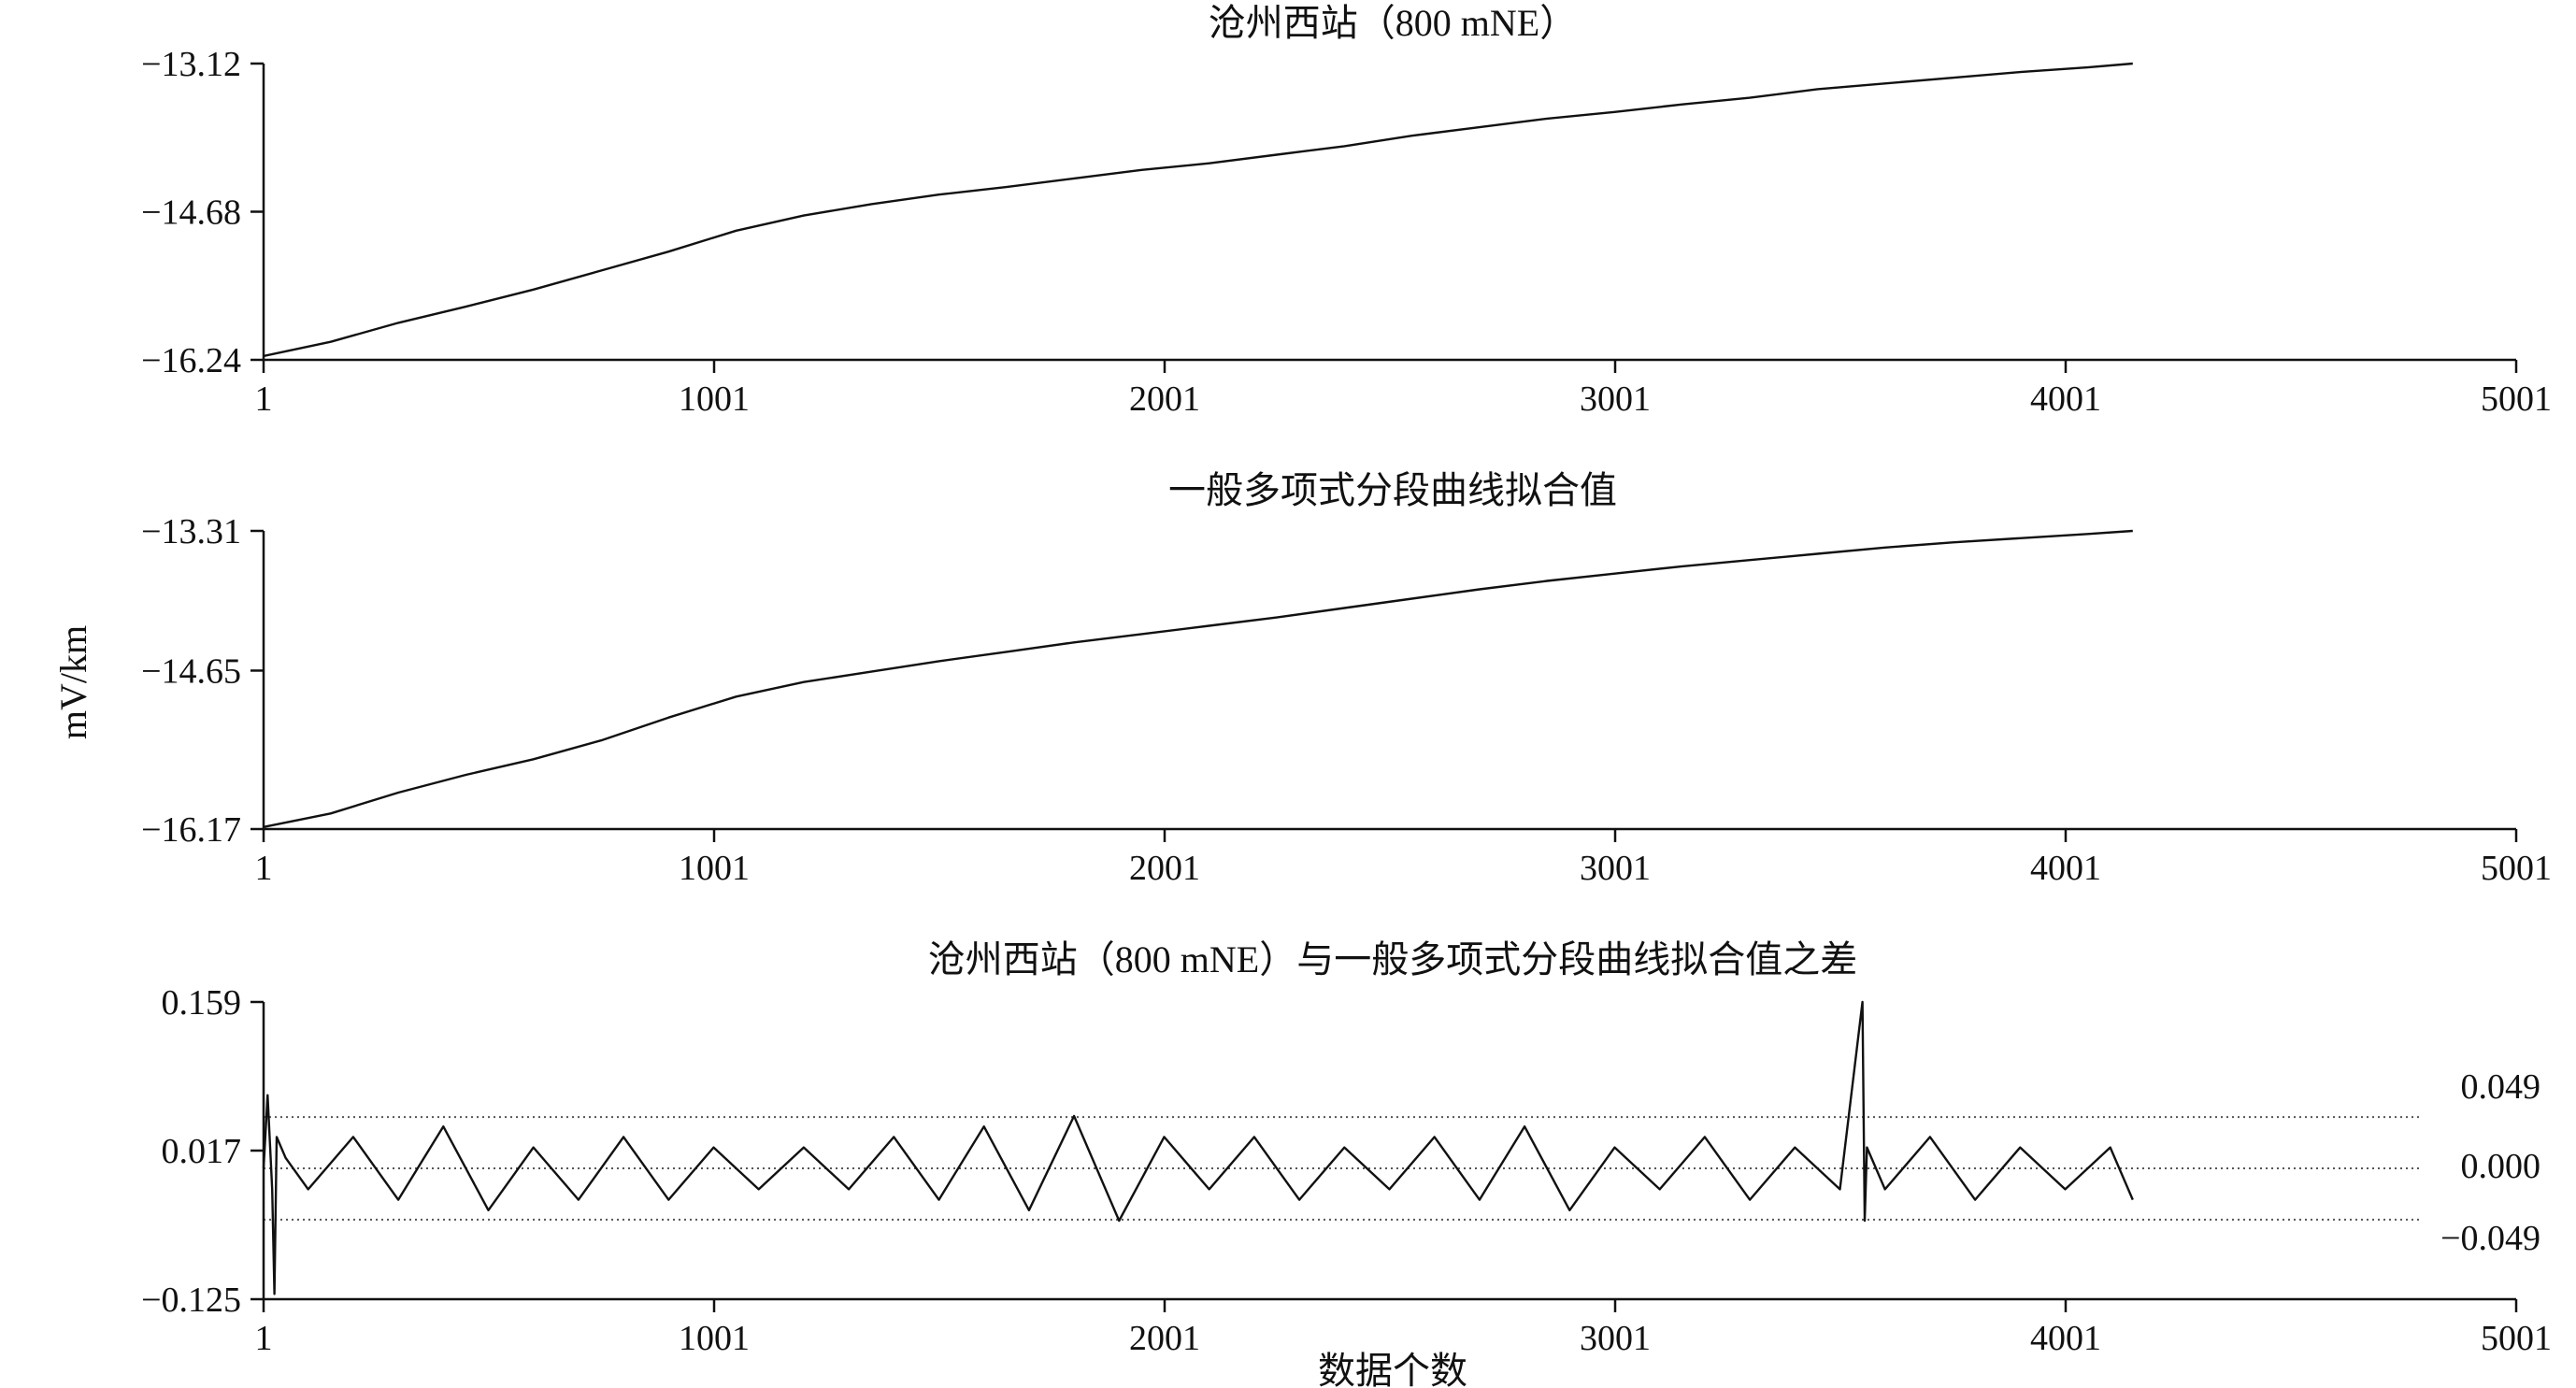 Image resolution: width=2576 pixels, height=1388 pixels. What do you see at coordinates (2490, 1238) in the screenshot?
I see `reference-label: −0.049` at bounding box center [2490, 1238].